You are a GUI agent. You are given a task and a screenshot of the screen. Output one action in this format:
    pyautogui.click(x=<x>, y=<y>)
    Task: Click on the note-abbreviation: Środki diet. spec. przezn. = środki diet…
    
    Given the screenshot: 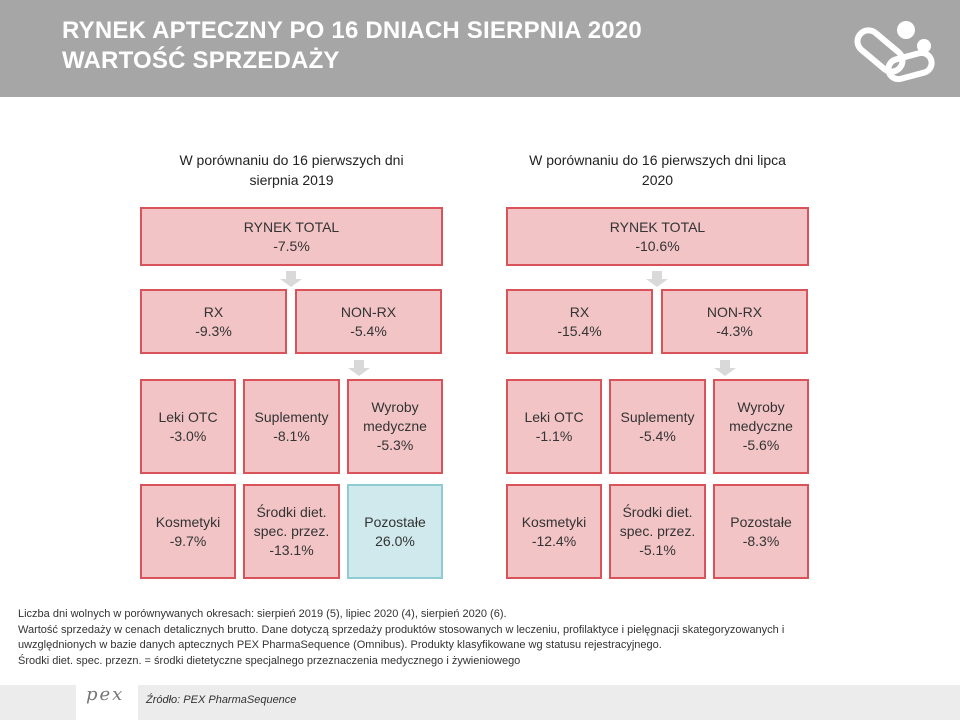 What is the action you would take?
    pyautogui.click(x=269, y=660)
    